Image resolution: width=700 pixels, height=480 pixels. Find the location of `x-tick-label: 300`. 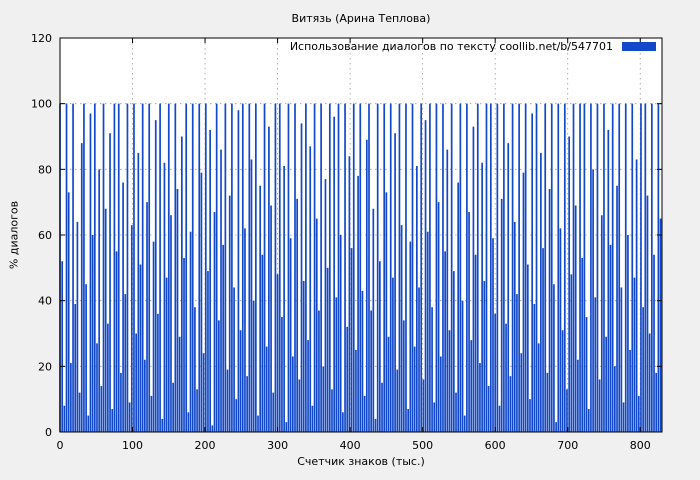

x-tick-label: 300 is located at coordinates (277, 445).